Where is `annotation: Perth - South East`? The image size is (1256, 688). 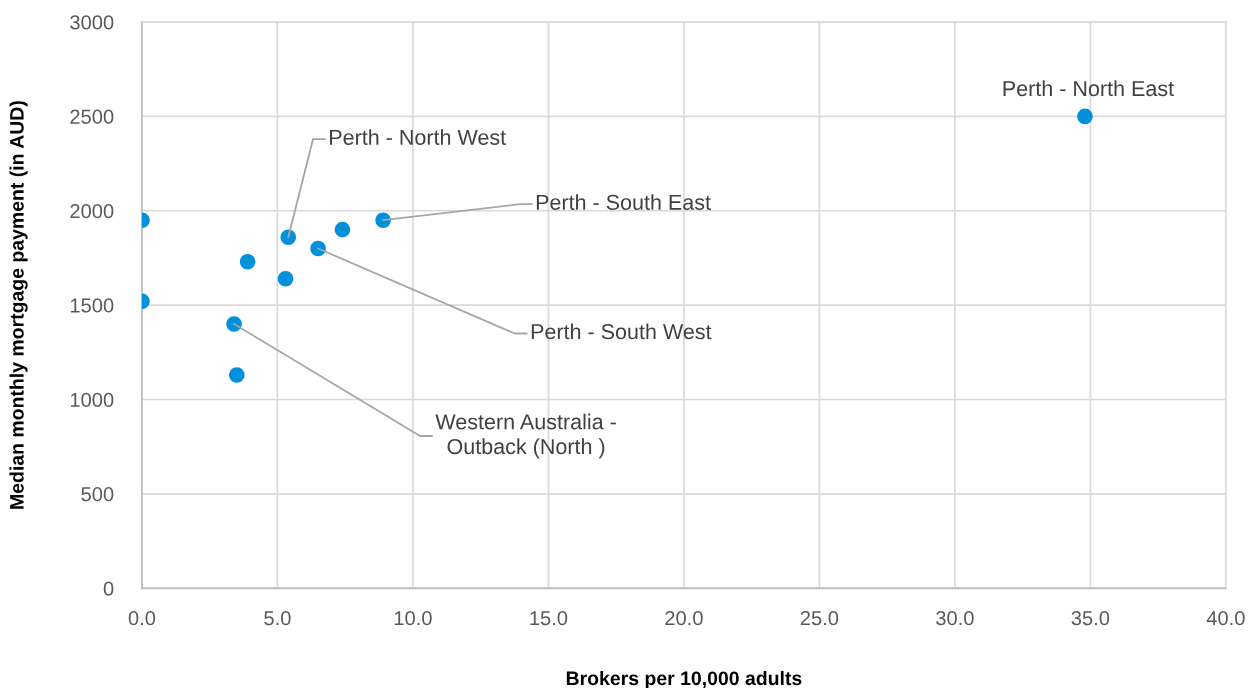
annotation: Perth - South East is located at coordinates (623, 202).